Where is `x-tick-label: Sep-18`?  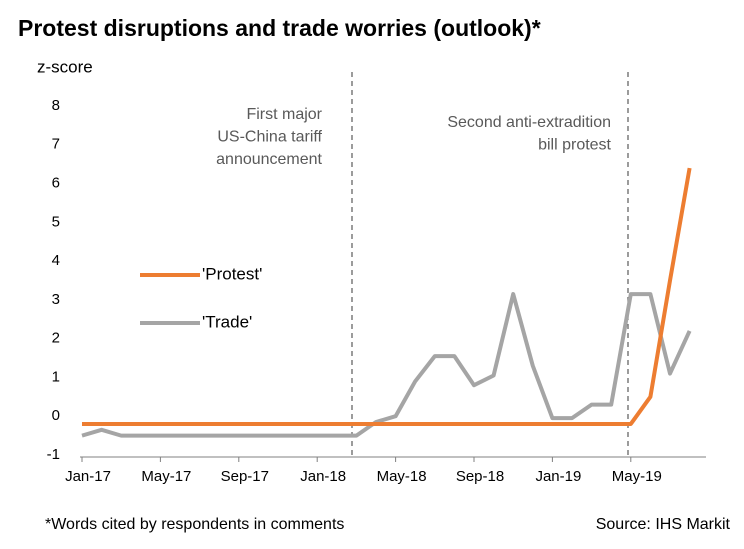
x-tick-label: Sep-18 is located at coordinates (480, 476).